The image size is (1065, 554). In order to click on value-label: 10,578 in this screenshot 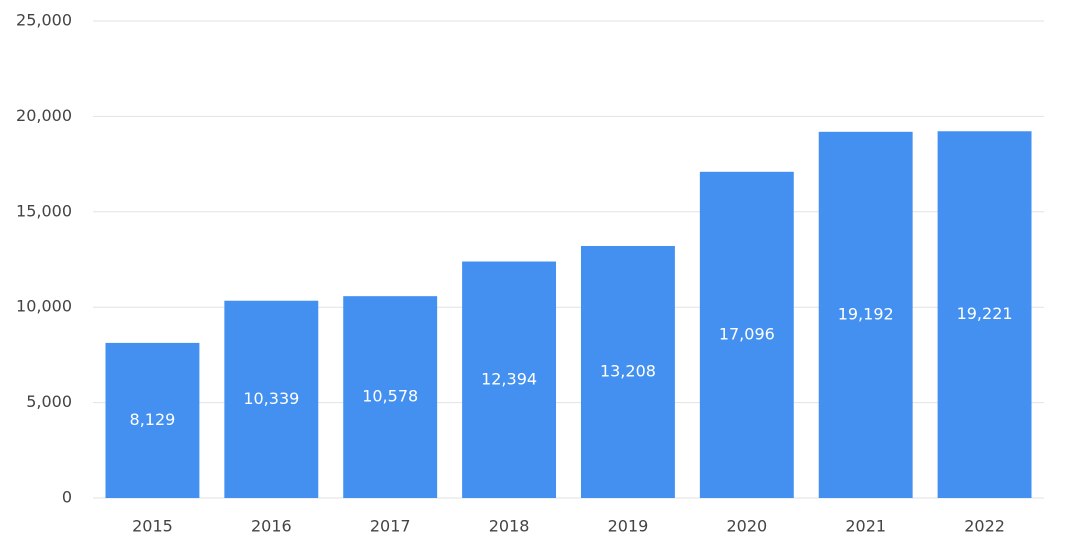, I will do `click(390, 396)`.